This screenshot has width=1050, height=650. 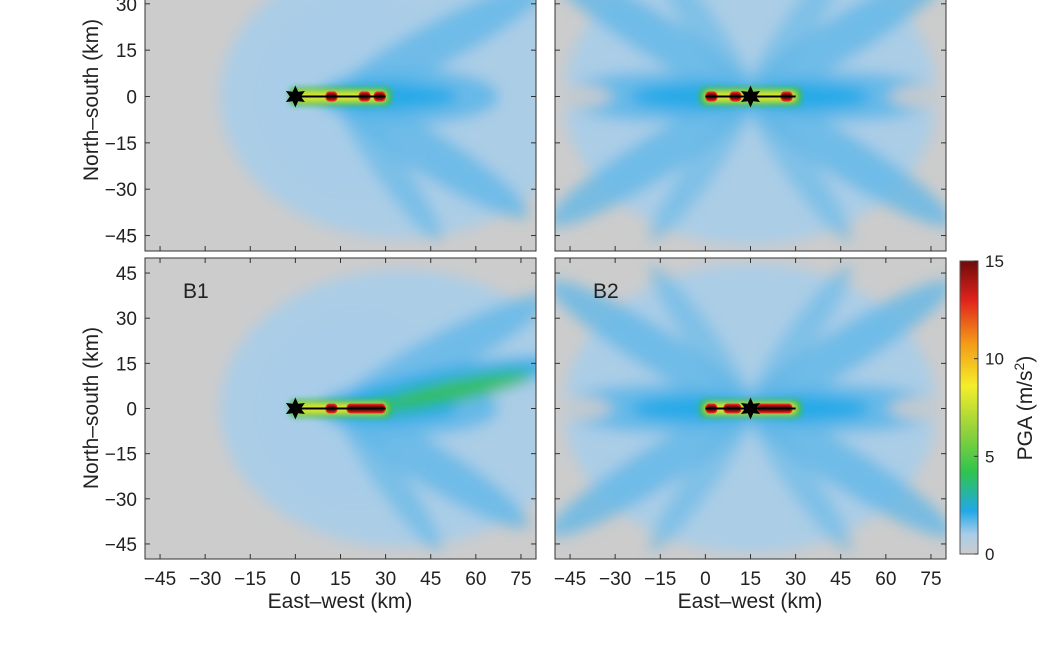 I want to click on y-axis-label-bottom: North–south (km), so click(x=91, y=408).